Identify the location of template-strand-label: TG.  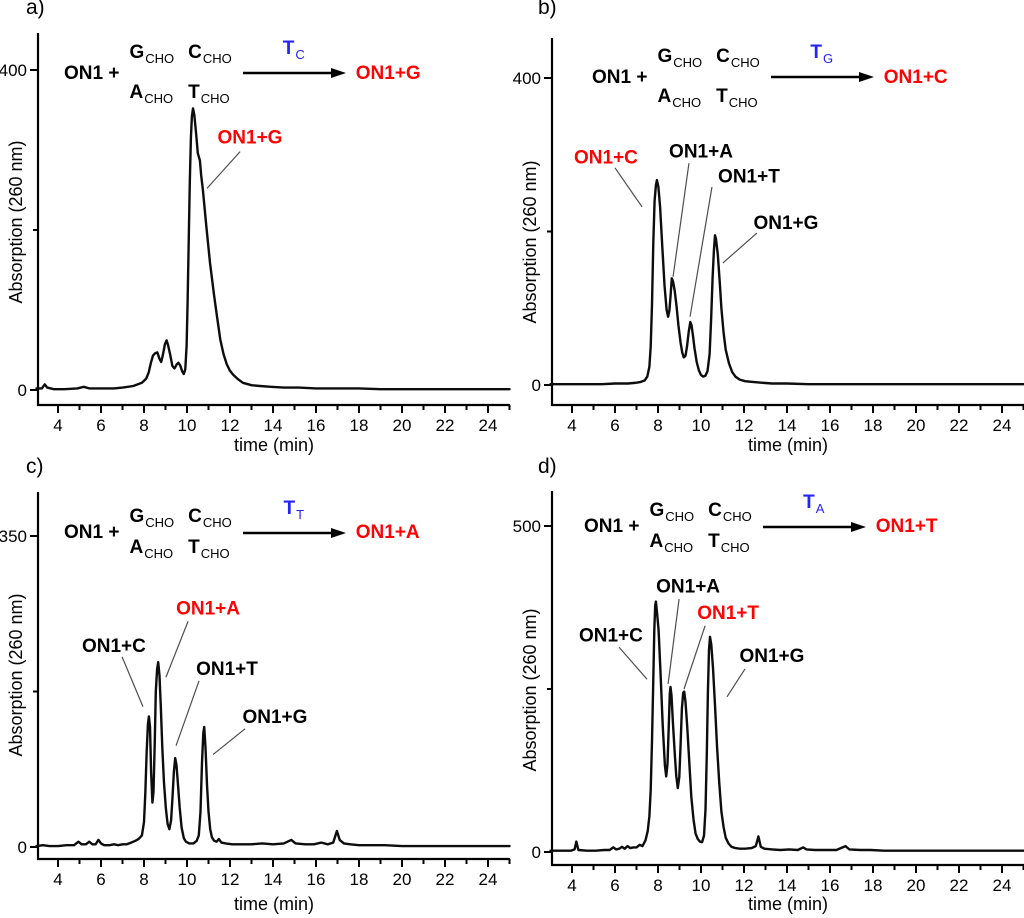
(822, 54).